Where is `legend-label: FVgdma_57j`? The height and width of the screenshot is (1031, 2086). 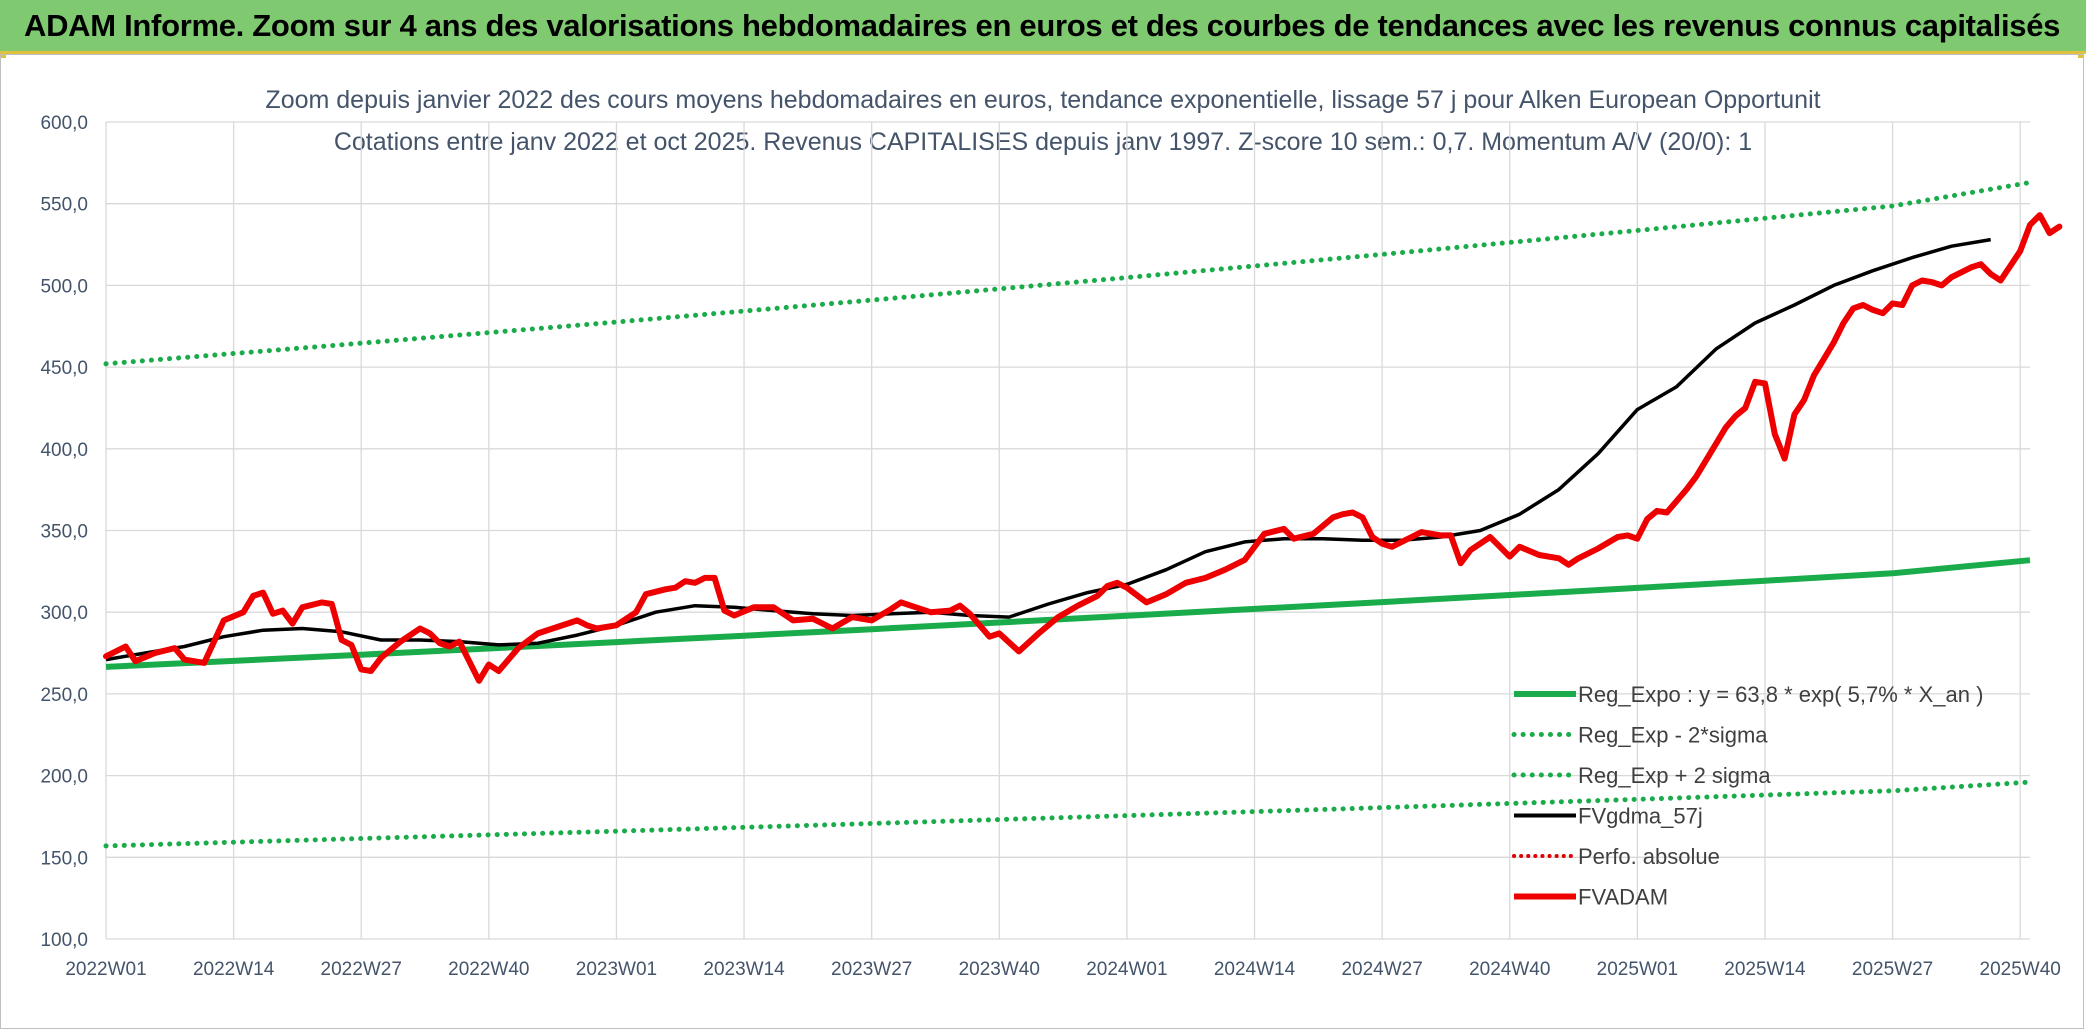
legend-label: FVgdma_57j is located at coordinates (1640, 816).